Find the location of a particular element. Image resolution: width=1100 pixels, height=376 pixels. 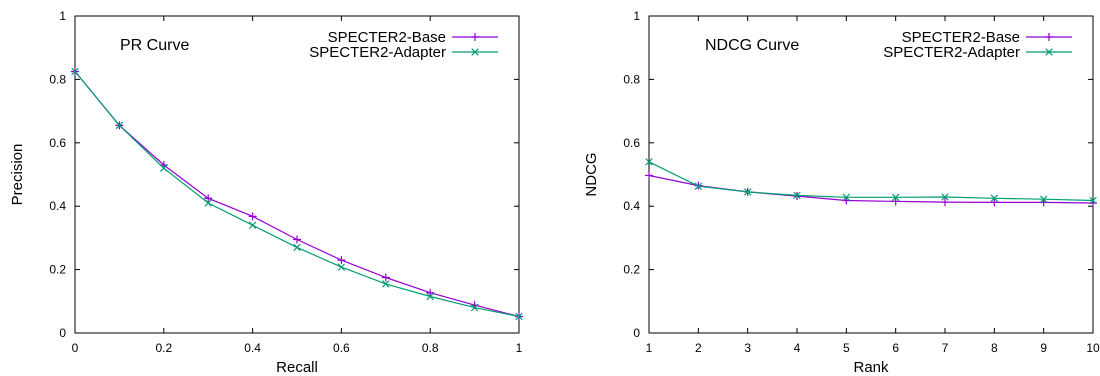

x-axis-label: Recall is located at coordinates (297, 367).